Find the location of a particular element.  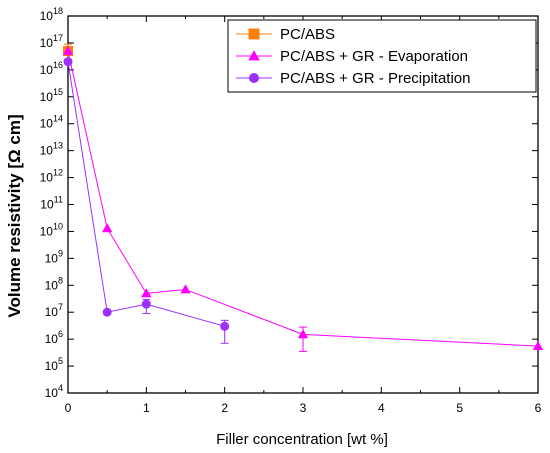

y-axis-title: Volume resistivity [Ω cm] is located at coordinates (14, 215).